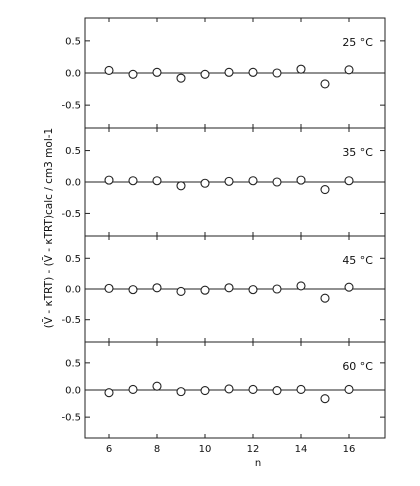 This screenshot has width=420, height=486. What do you see at coordinates (157, 449) in the screenshot?
I see `x-tick-label: 8` at bounding box center [157, 449].